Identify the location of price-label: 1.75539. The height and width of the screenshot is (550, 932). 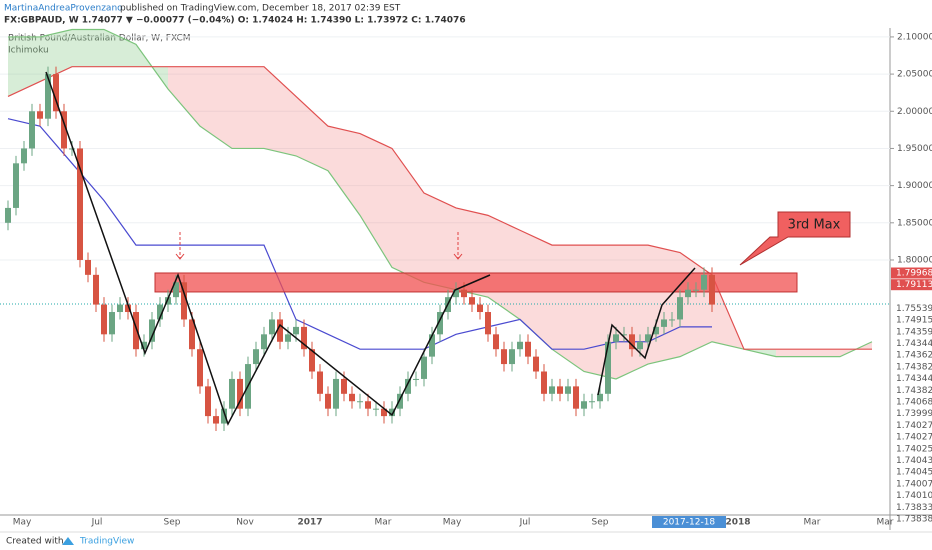
(914, 309).